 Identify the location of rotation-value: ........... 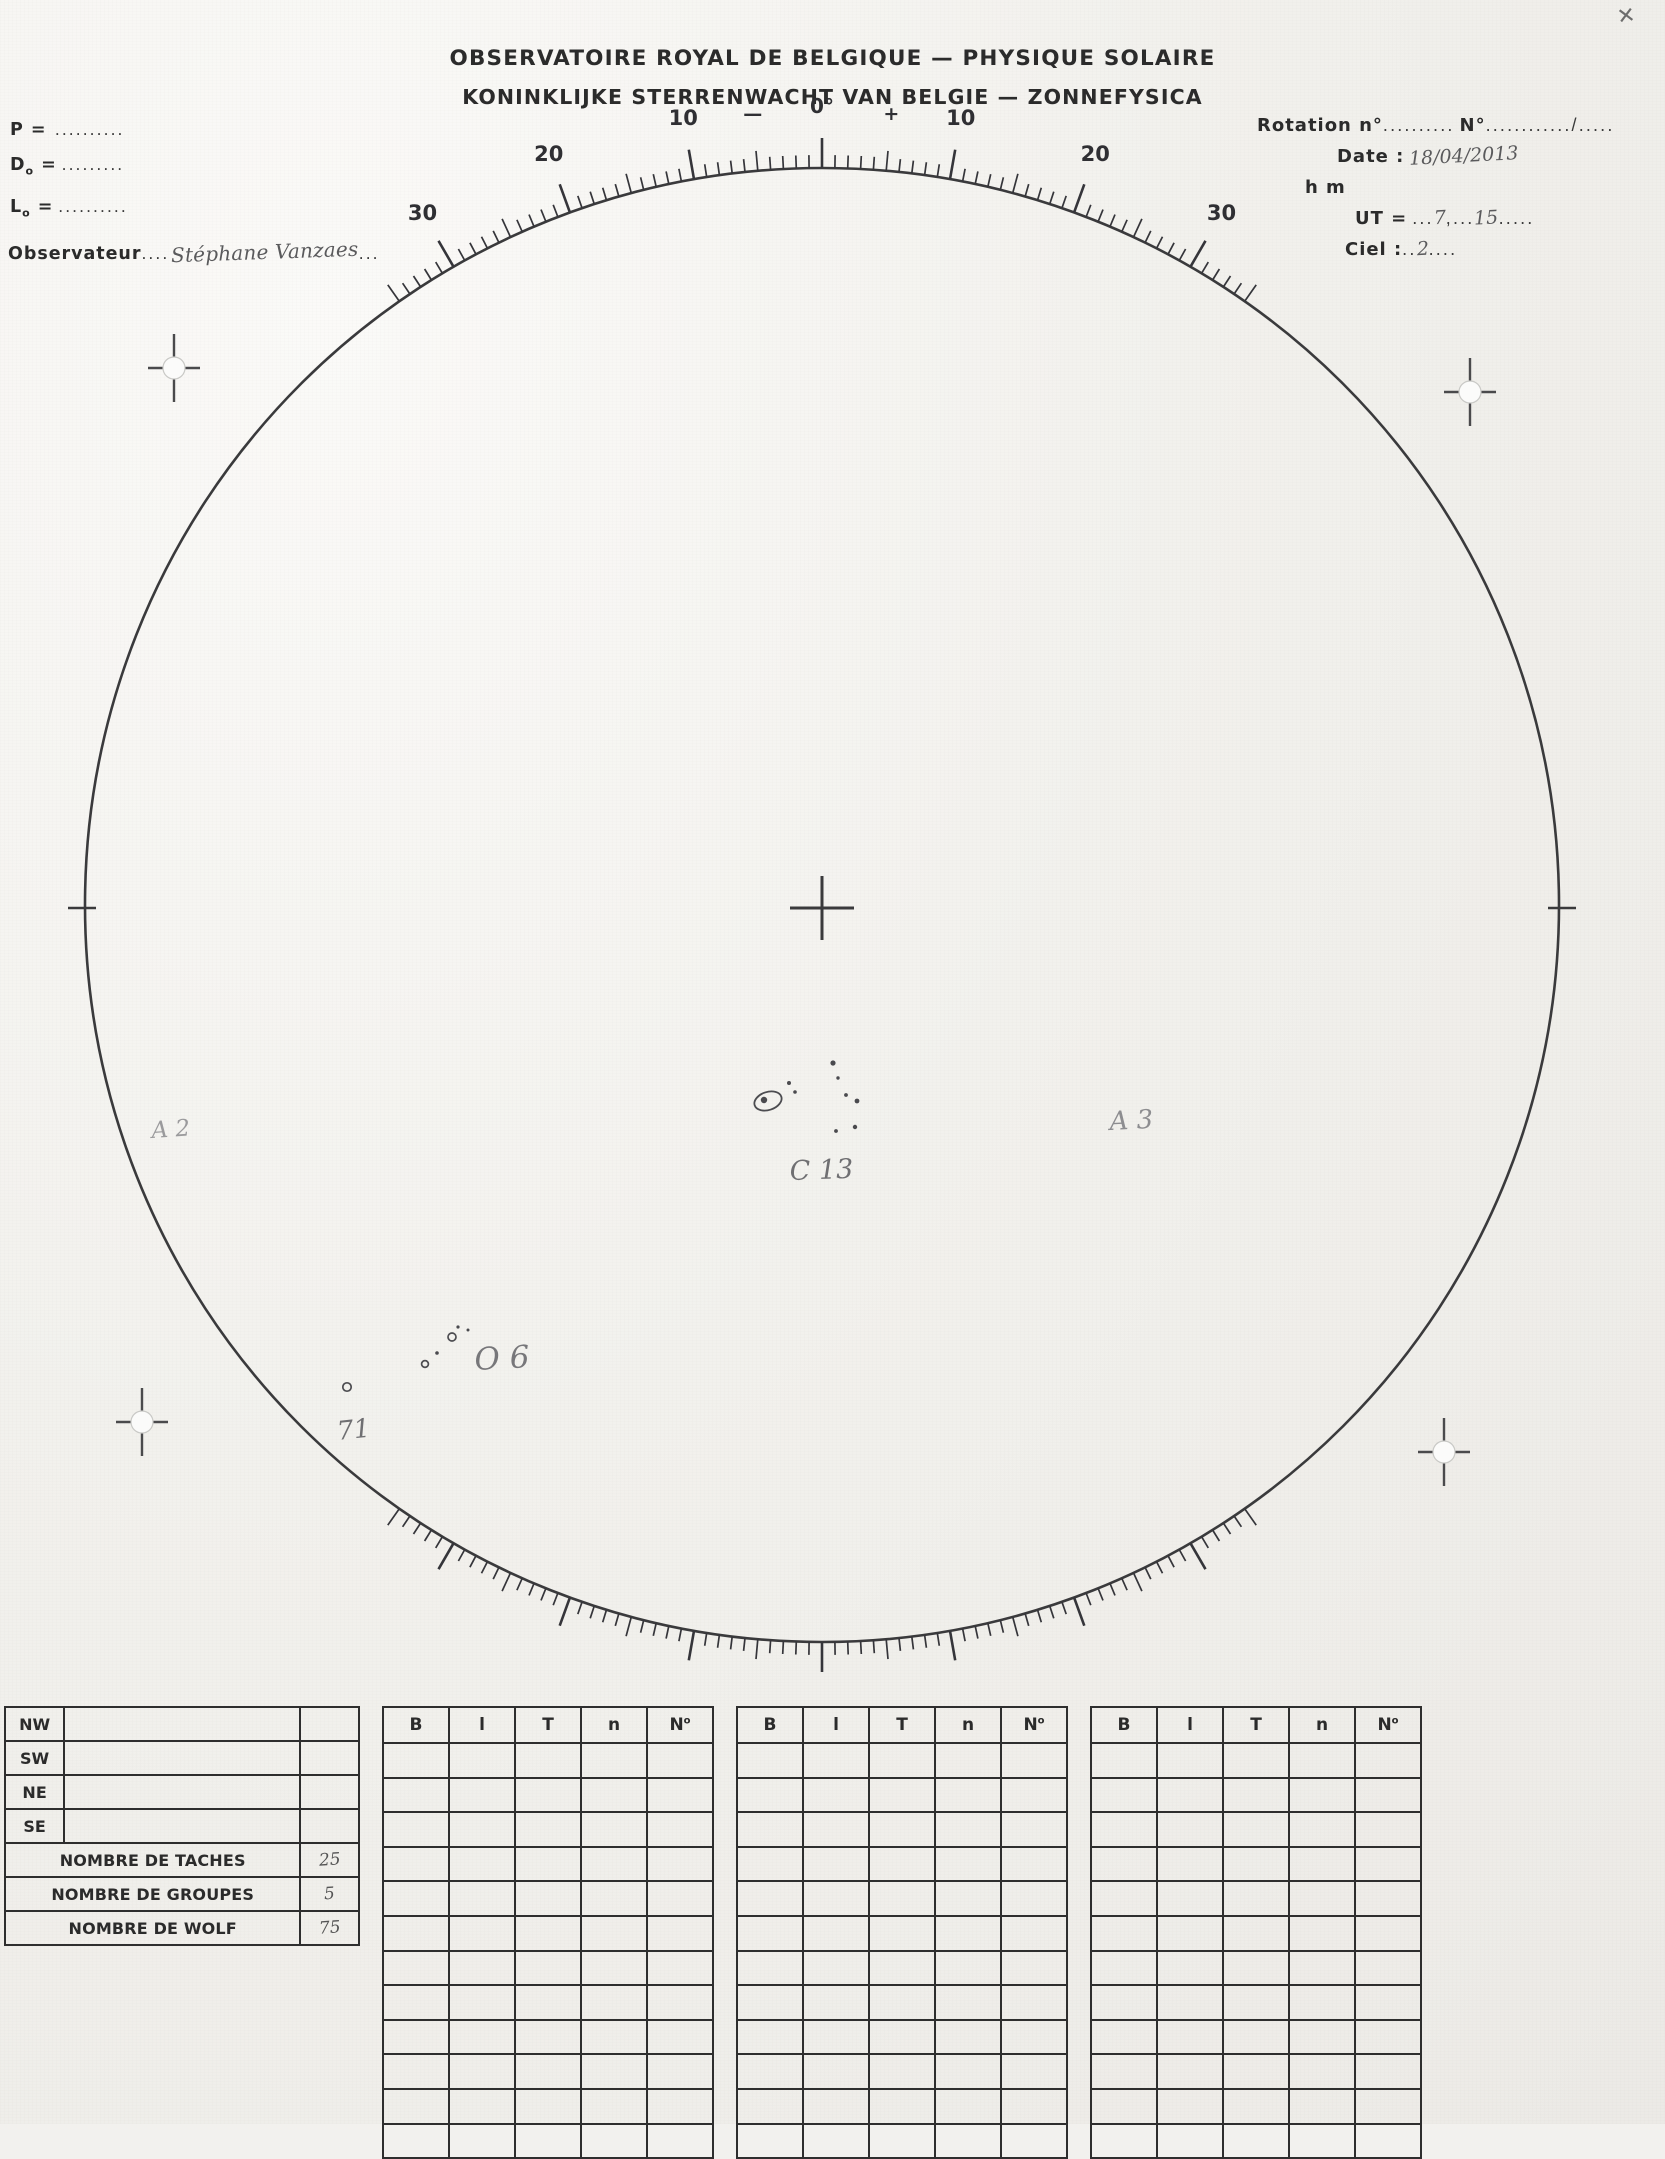
(1419, 125).